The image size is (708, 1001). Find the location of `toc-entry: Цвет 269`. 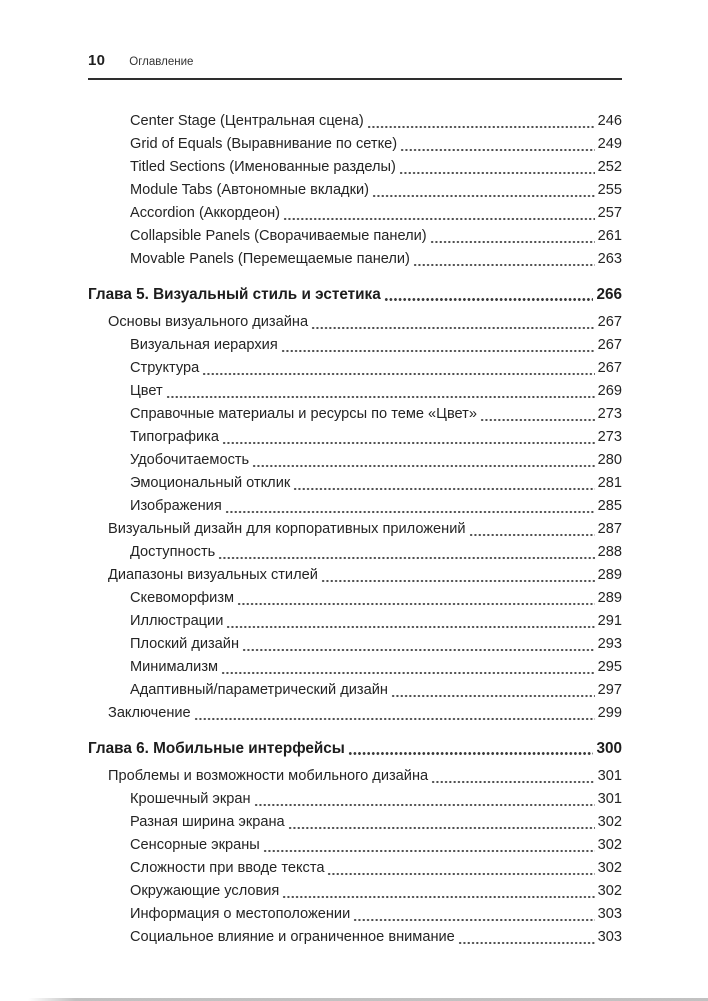

toc-entry: Цвет 269 is located at coordinates (355, 391).